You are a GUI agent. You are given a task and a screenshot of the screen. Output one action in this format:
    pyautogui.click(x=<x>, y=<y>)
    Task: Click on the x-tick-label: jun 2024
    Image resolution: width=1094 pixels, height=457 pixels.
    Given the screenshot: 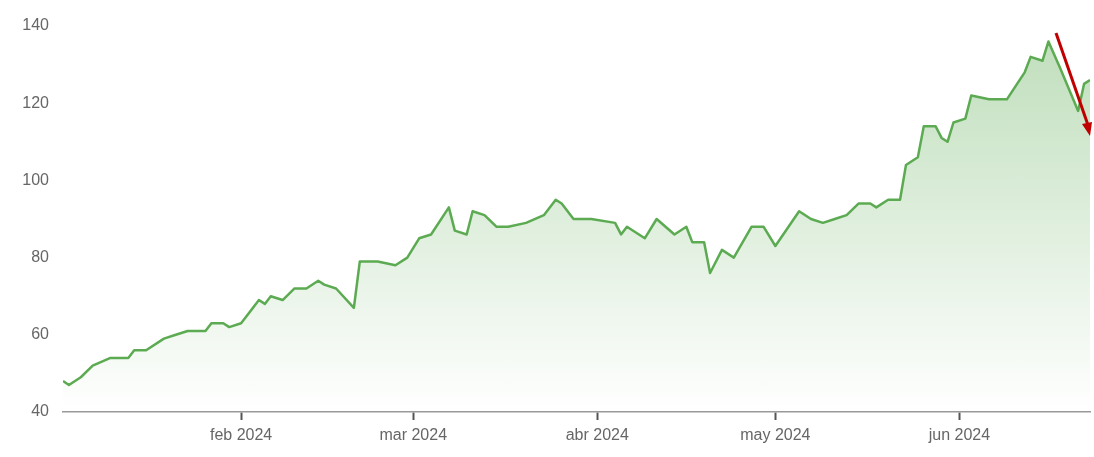 What is the action you would take?
    pyautogui.click(x=959, y=435)
    